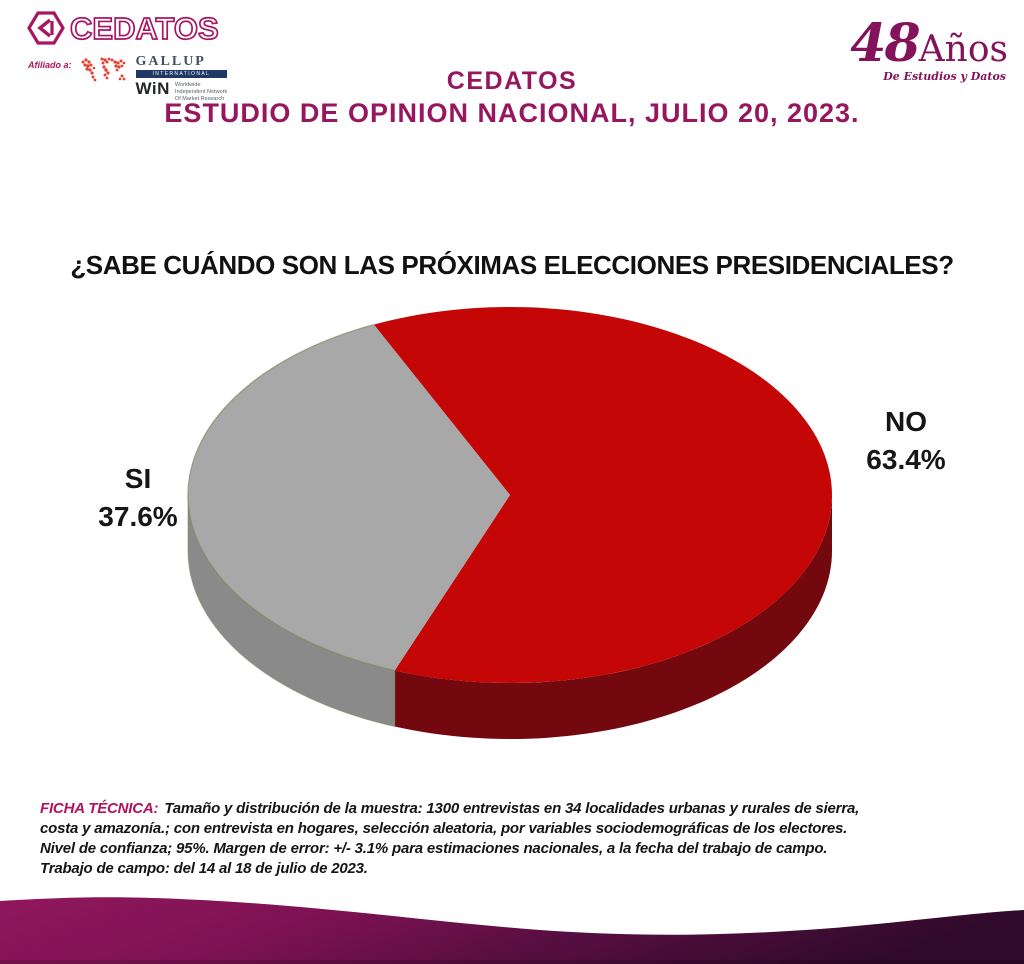 The width and height of the screenshot is (1024, 964). What do you see at coordinates (170, 61) in the screenshot?
I see `gallup-text: GALLUP` at bounding box center [170, 61].